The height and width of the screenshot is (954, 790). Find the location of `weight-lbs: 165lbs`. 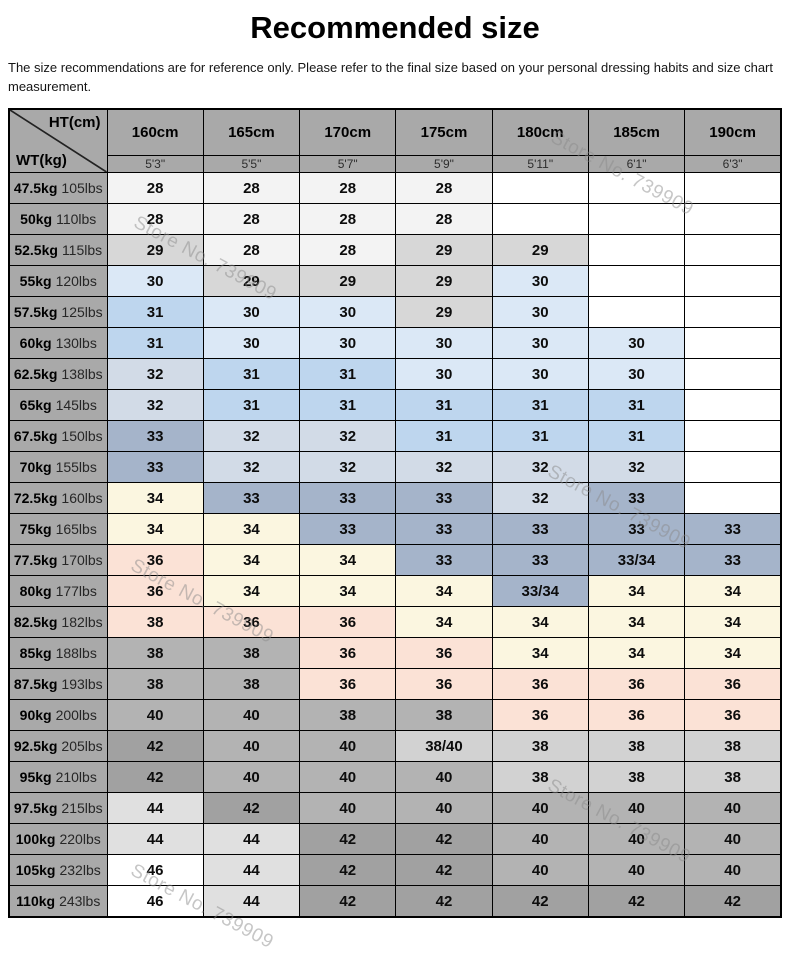

weight-lbs: 165lbs is located at coordinates (76, 529).